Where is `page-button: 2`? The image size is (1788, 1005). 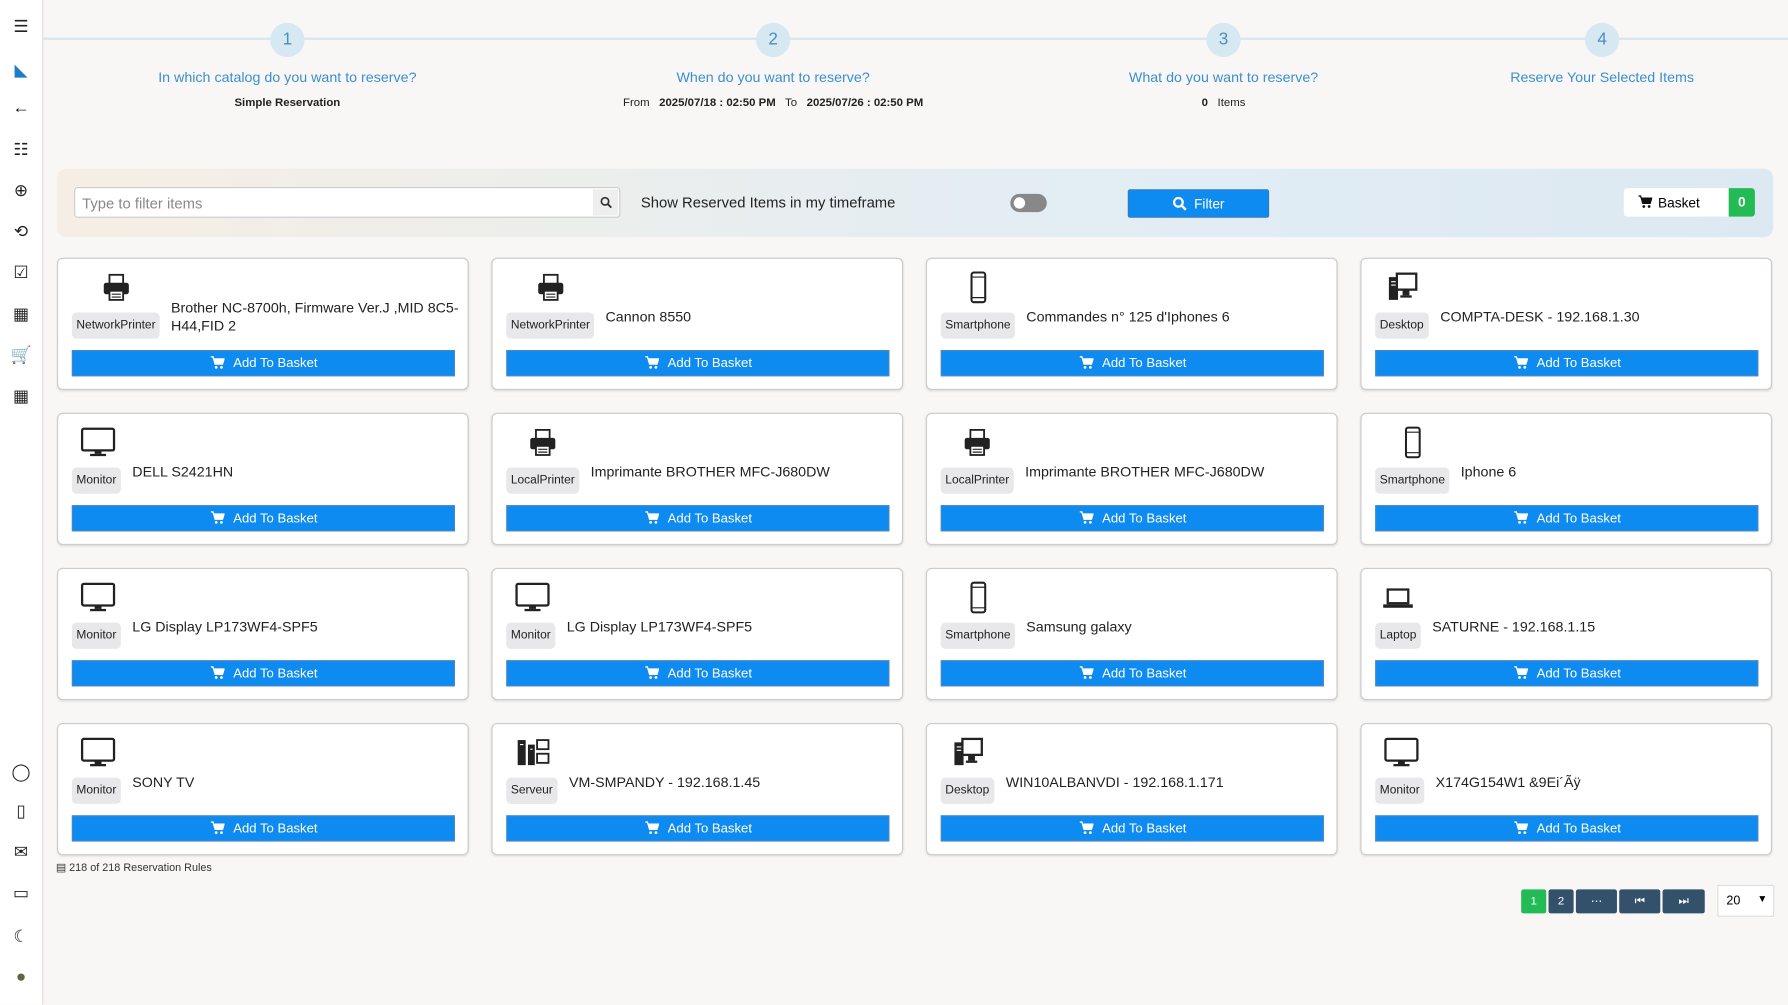
page-button: 2 is located at coordinates (1561, 901).